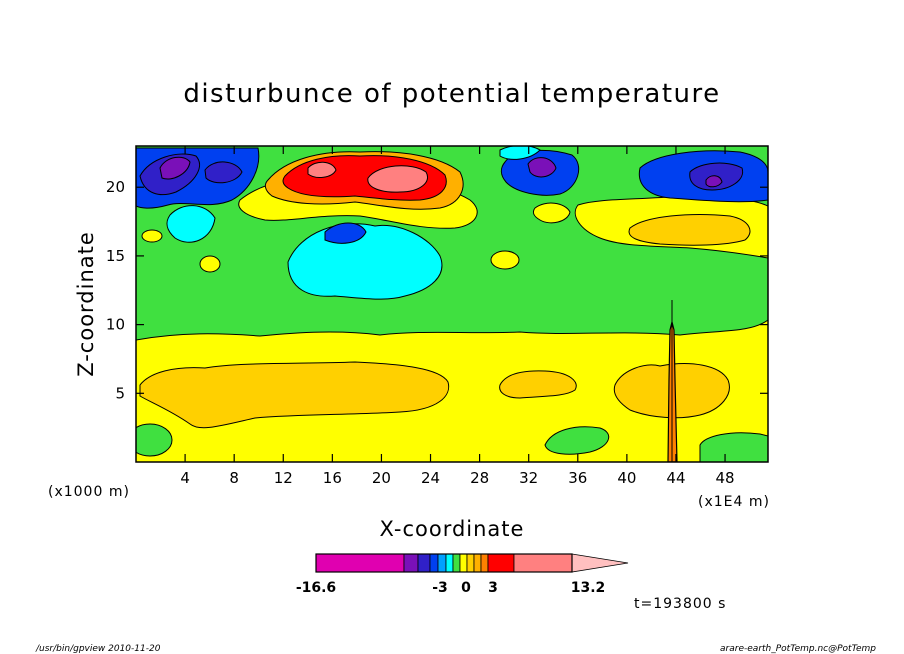  I want to click on colorbar-label: -16.6, so click(316, 588).